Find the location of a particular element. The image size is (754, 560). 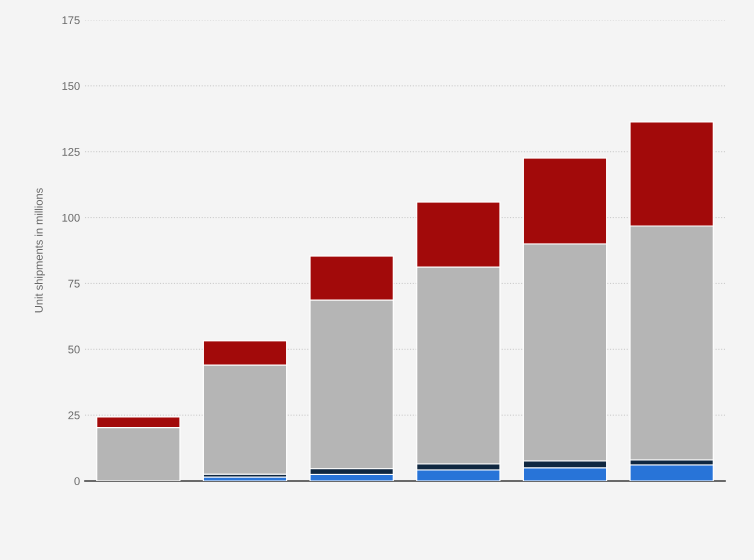

y-tick-label: 0 is located at coordinates (77, 481).